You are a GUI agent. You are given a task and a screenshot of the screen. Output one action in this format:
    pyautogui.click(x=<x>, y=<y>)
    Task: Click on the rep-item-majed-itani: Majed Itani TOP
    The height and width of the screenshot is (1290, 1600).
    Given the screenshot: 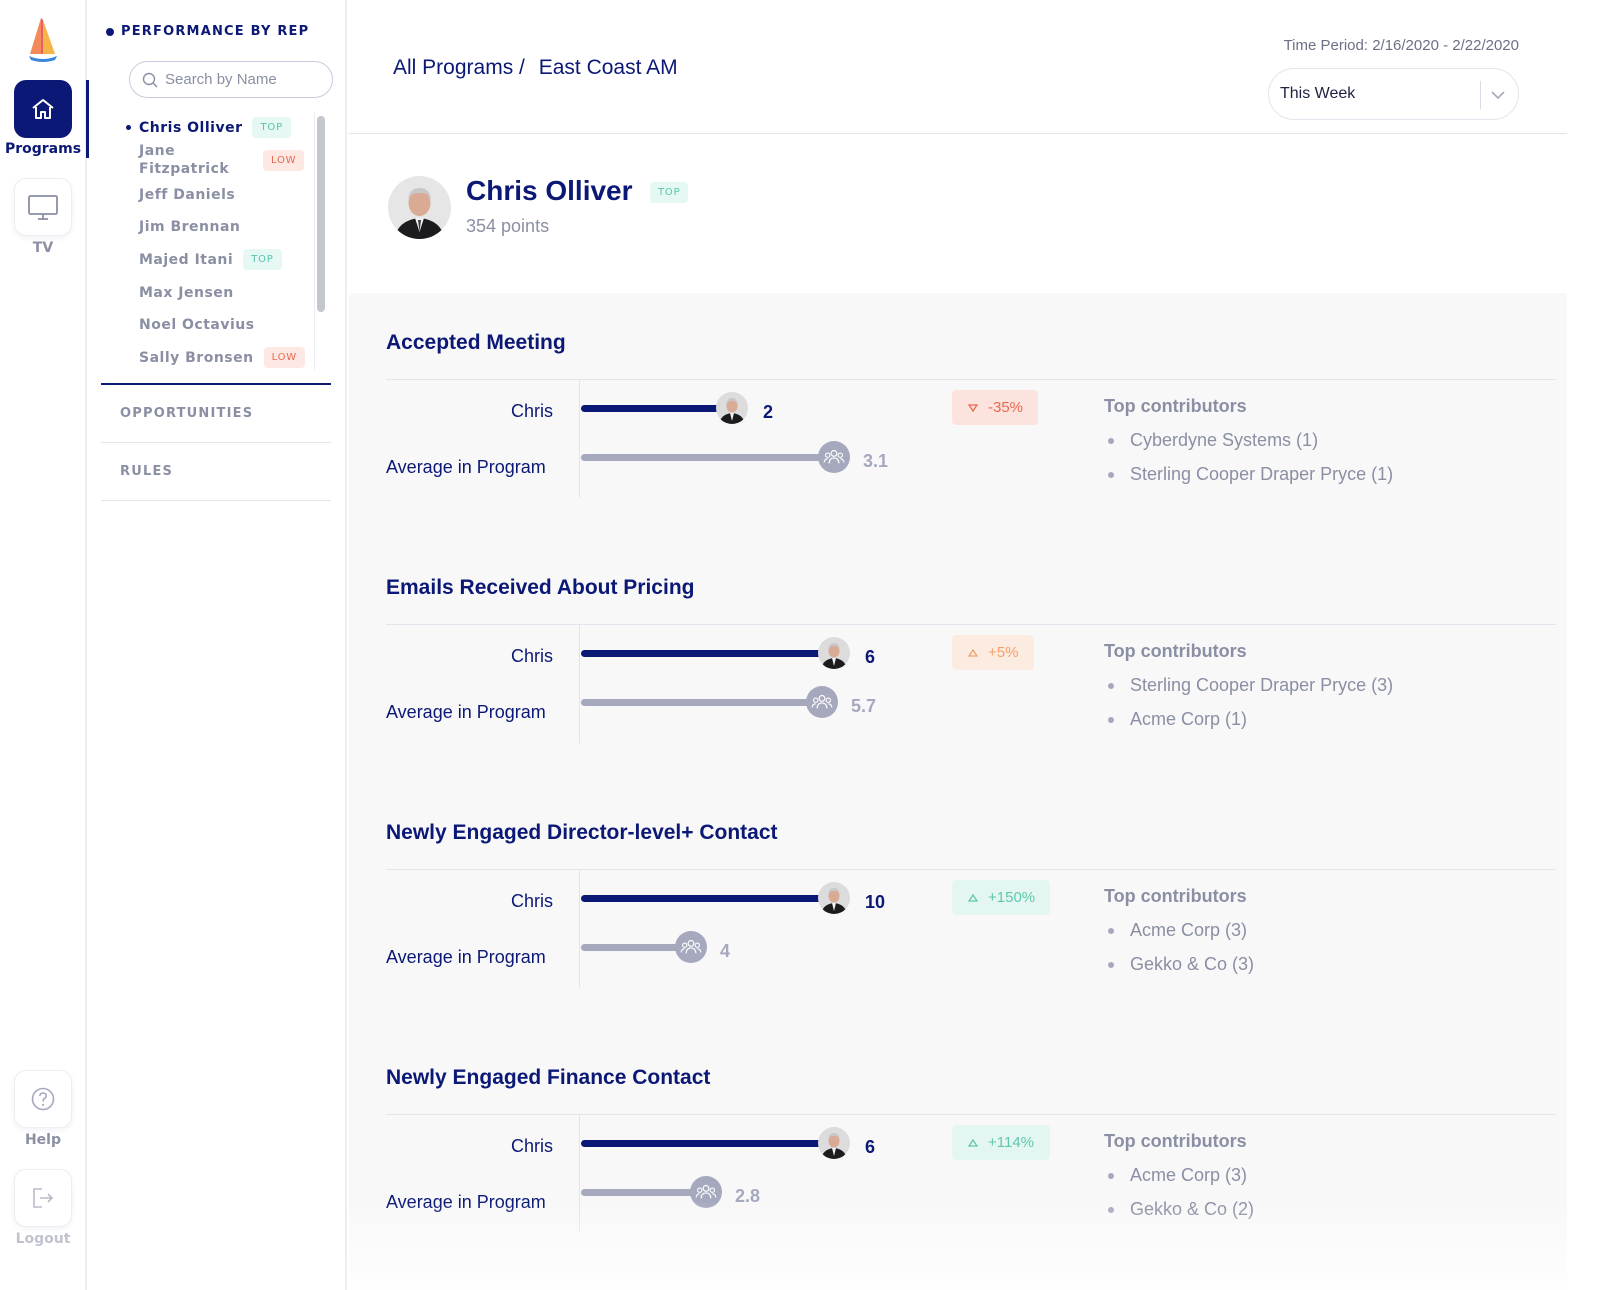 What is the action you would take?
    pyautogui.click(x=210, y=259)
    